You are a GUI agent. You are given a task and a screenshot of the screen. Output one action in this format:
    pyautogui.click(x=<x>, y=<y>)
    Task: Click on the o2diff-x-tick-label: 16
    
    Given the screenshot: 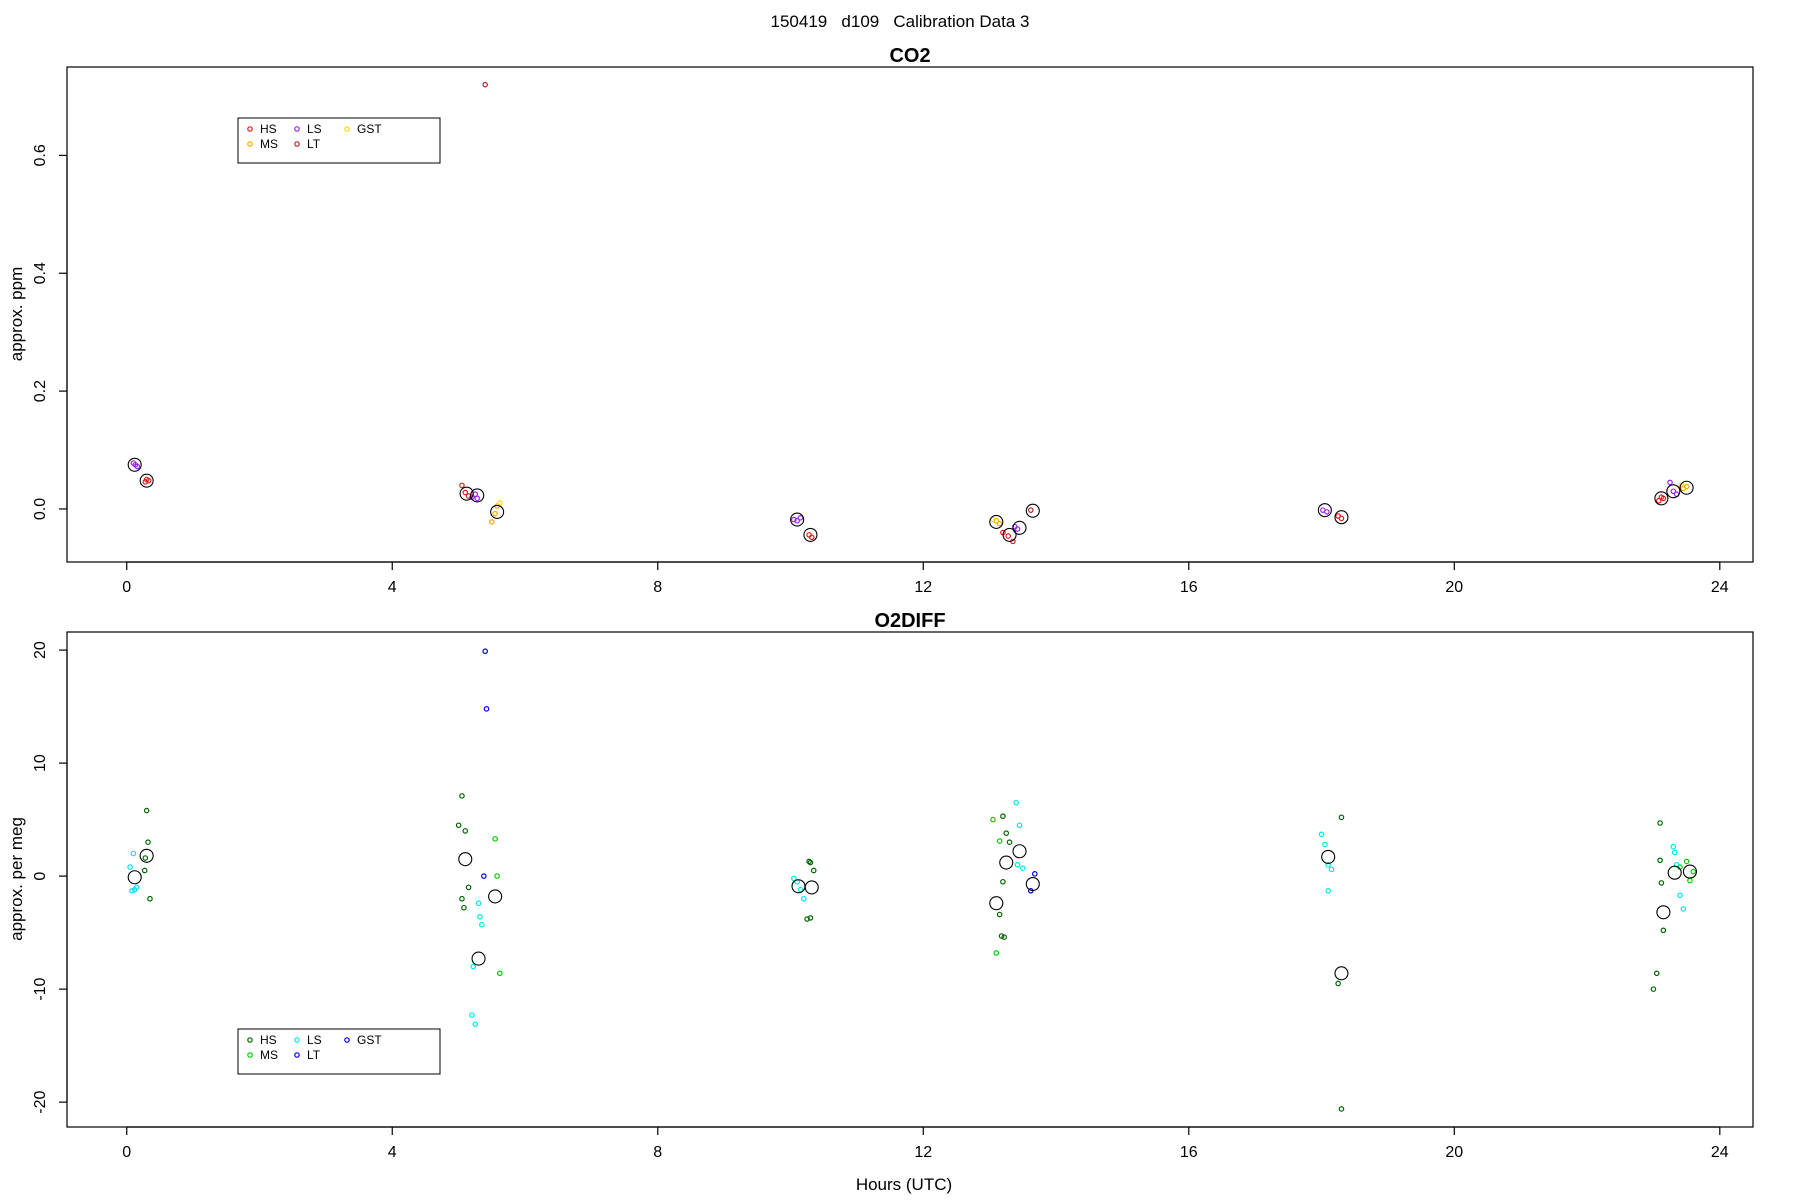 What is the action you would take?
    pyautogui.click(x=1189, y=1152)
    